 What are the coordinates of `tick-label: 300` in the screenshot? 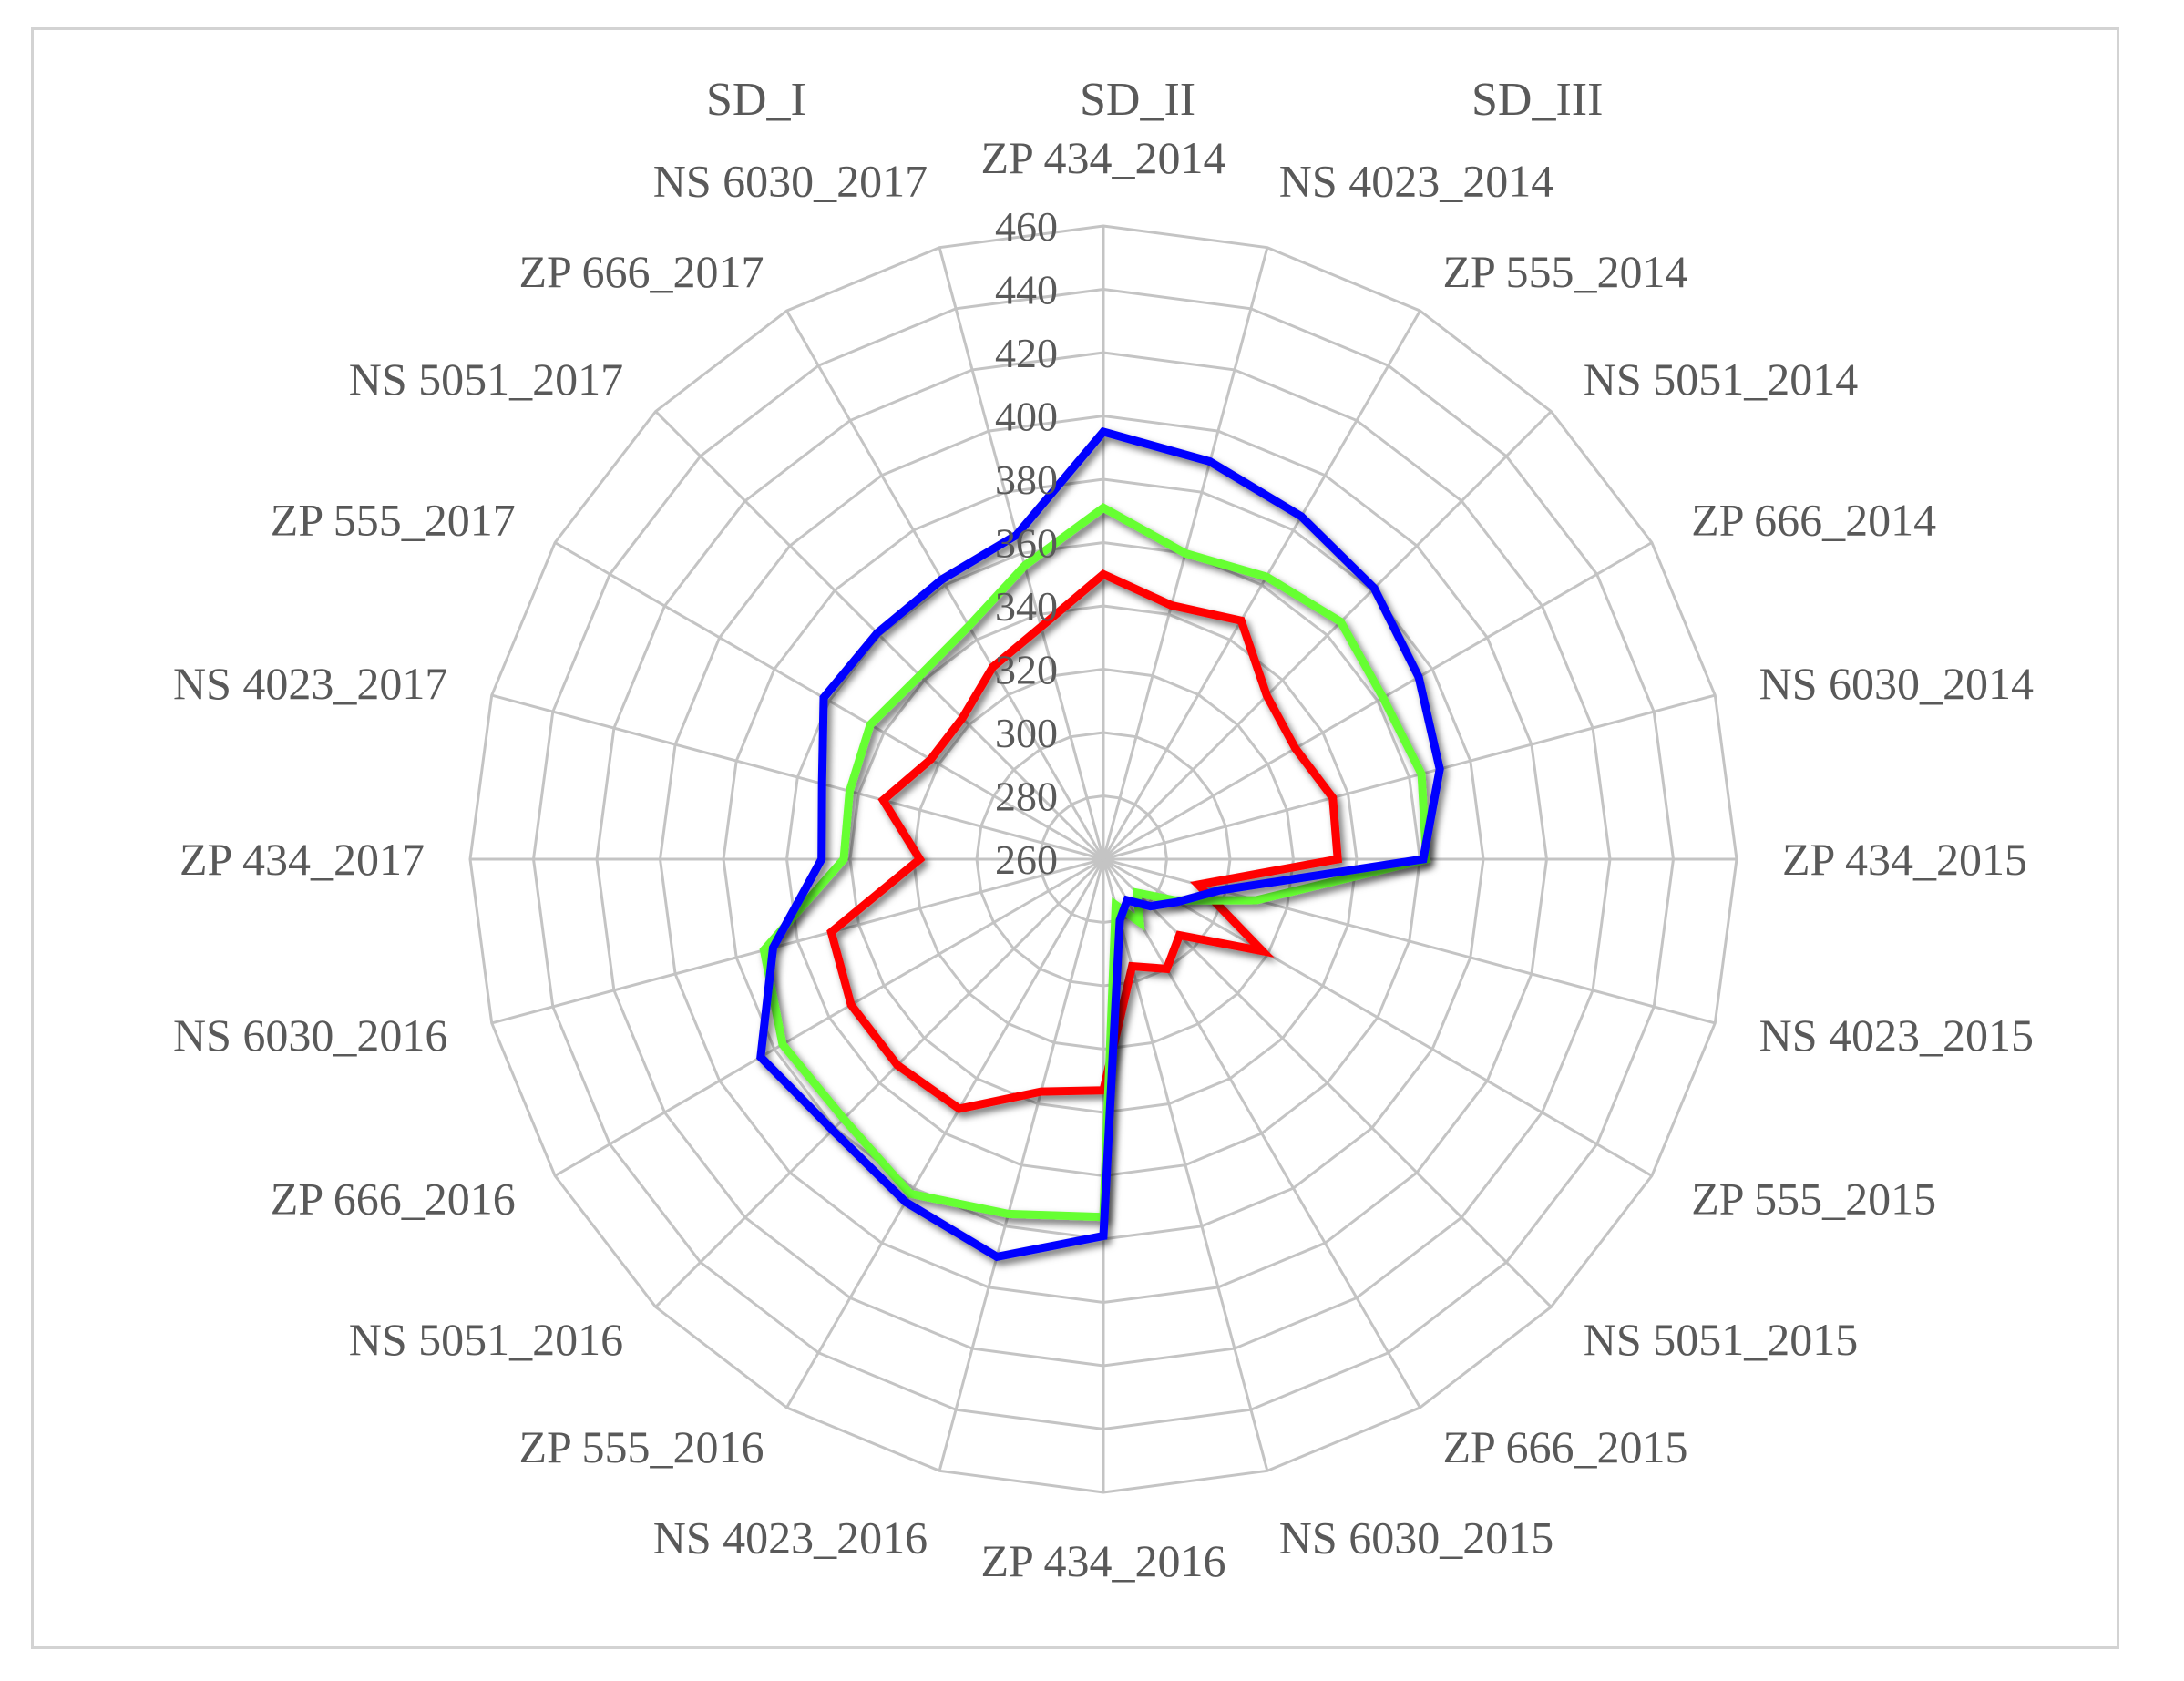 It's located at (1027, 733).